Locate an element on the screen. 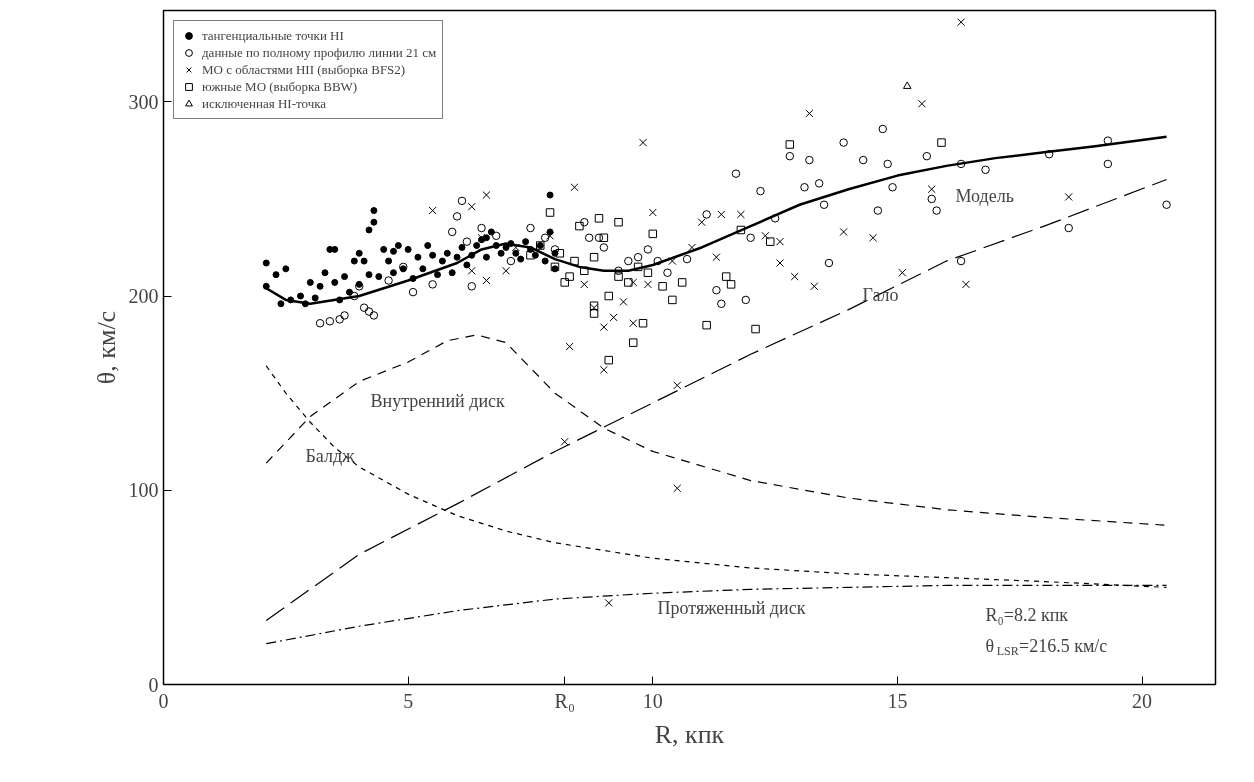 The height and width of the screenshot is (782, 1254). annotation: Модель is located at coordinates (984, 195).